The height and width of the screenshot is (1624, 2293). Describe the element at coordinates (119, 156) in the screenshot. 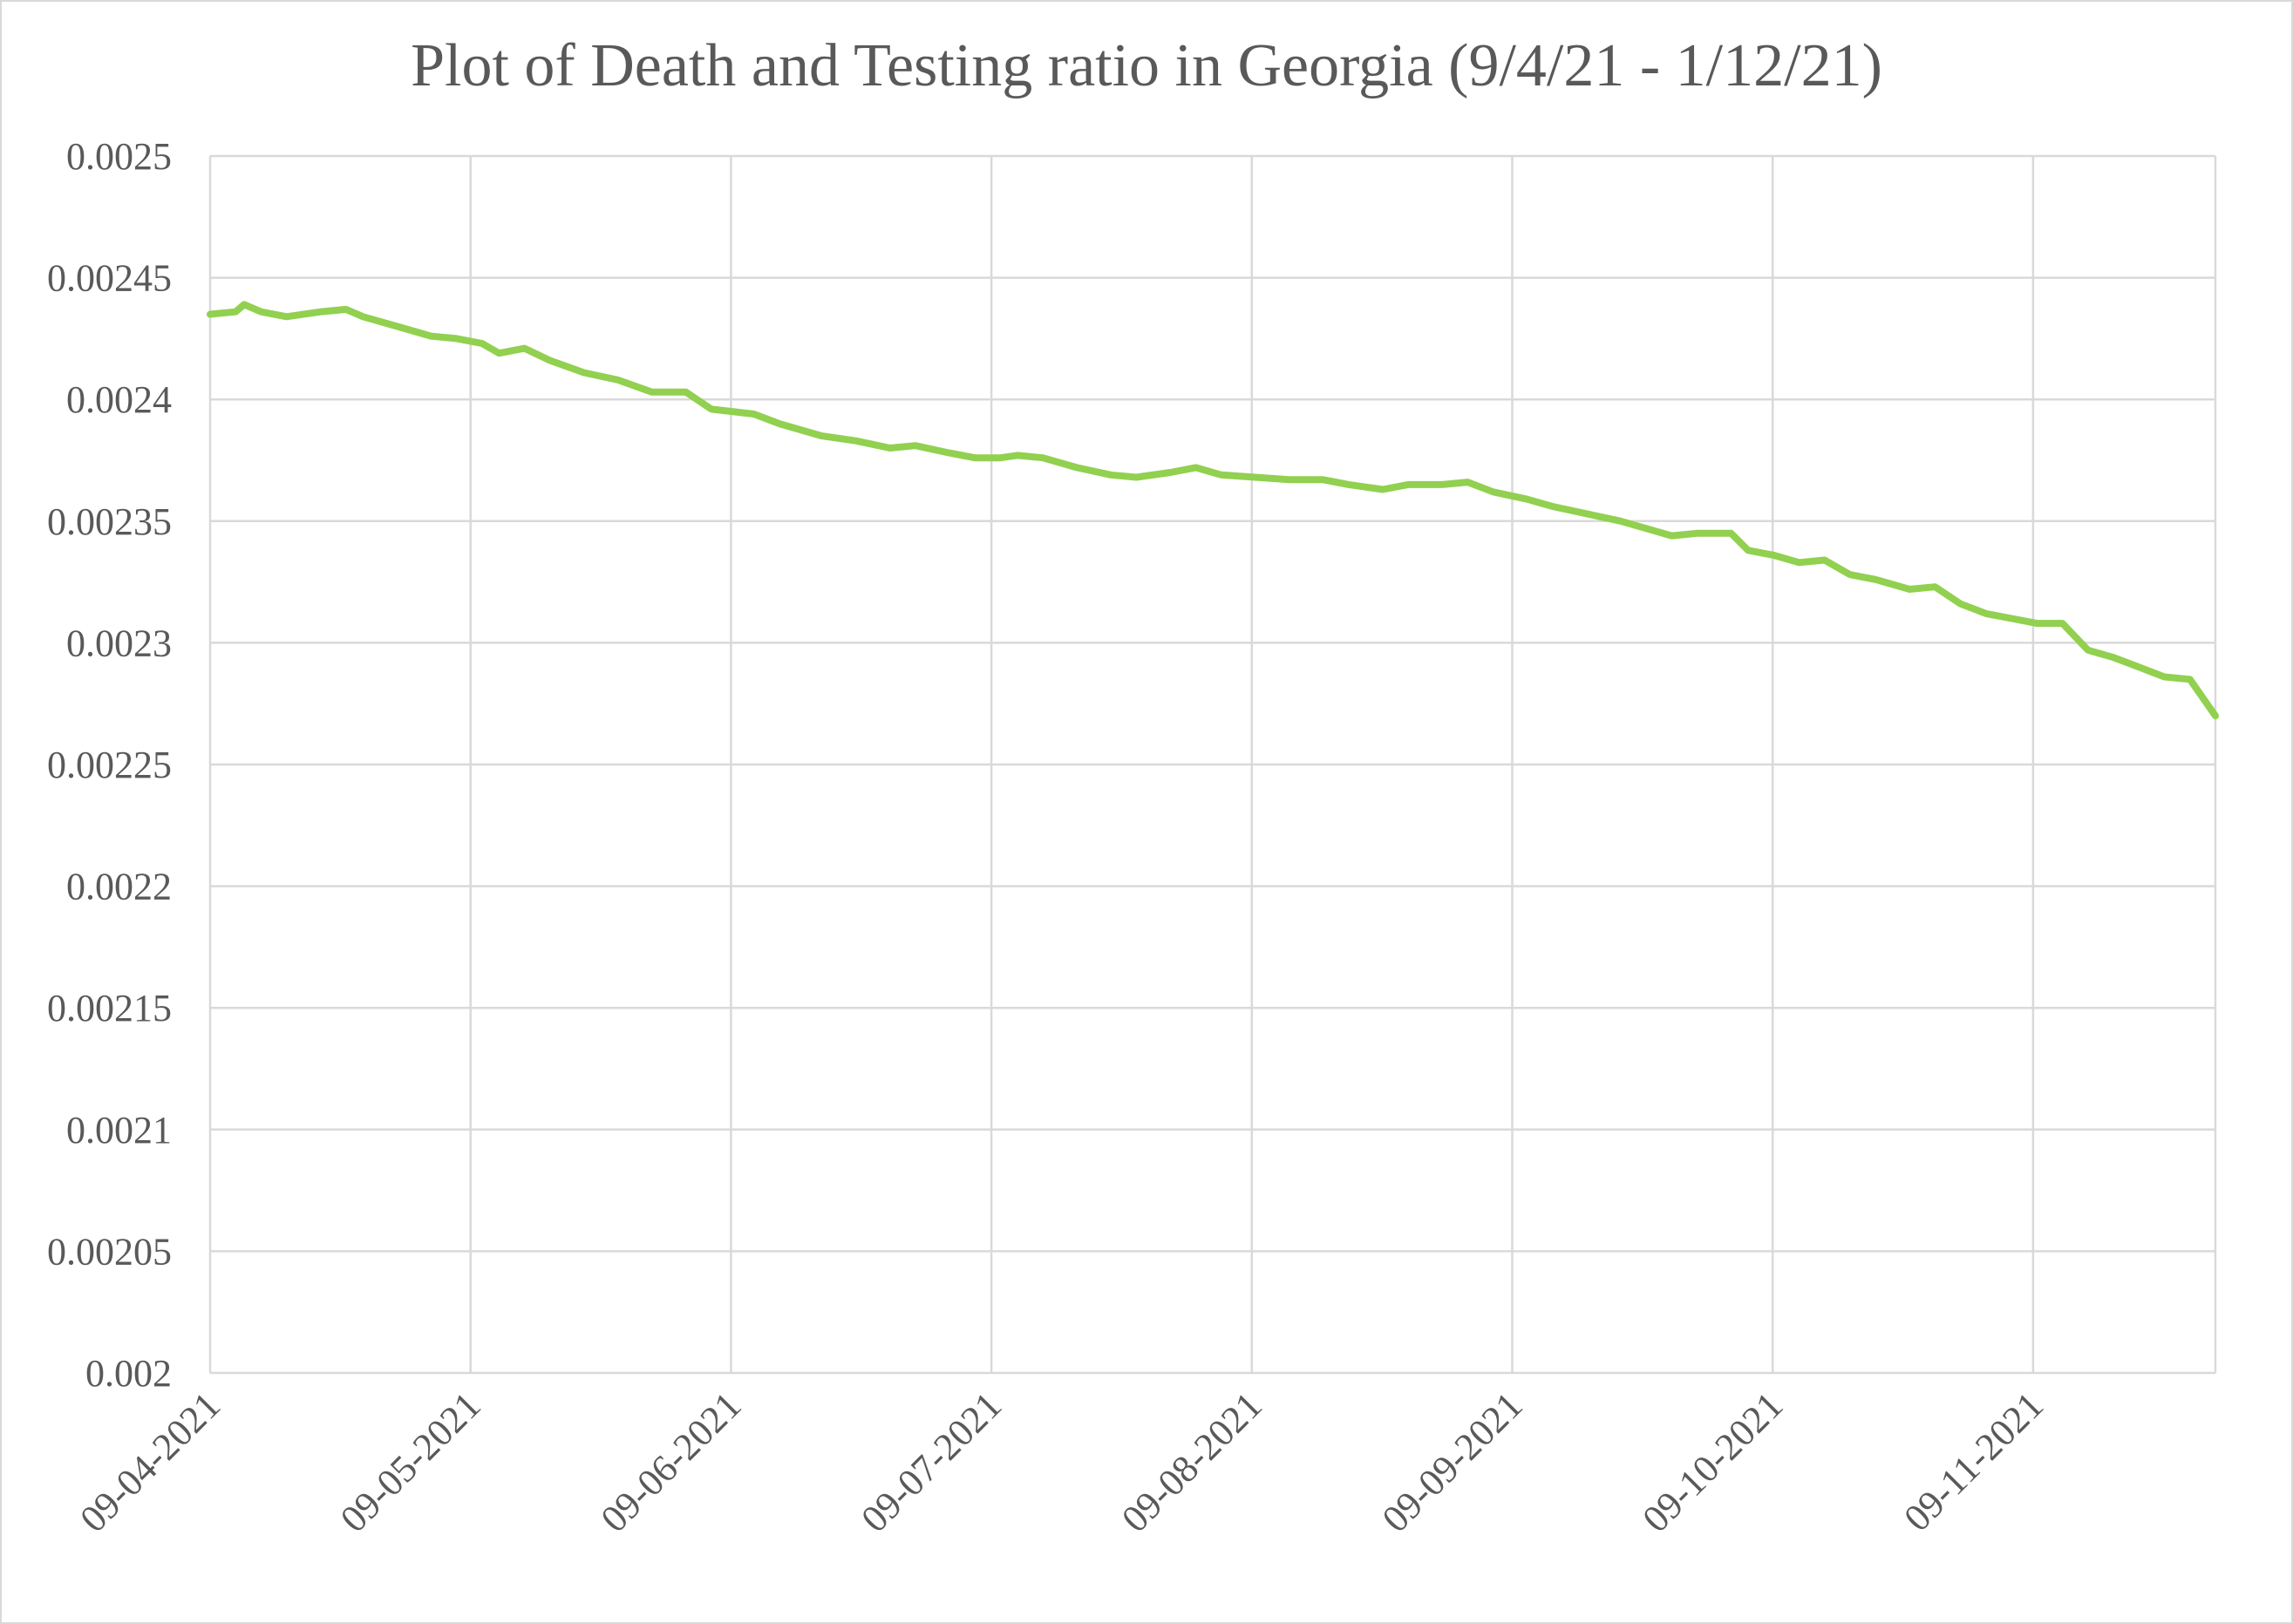

I see `y-tick-label: 0.0025` at that location.